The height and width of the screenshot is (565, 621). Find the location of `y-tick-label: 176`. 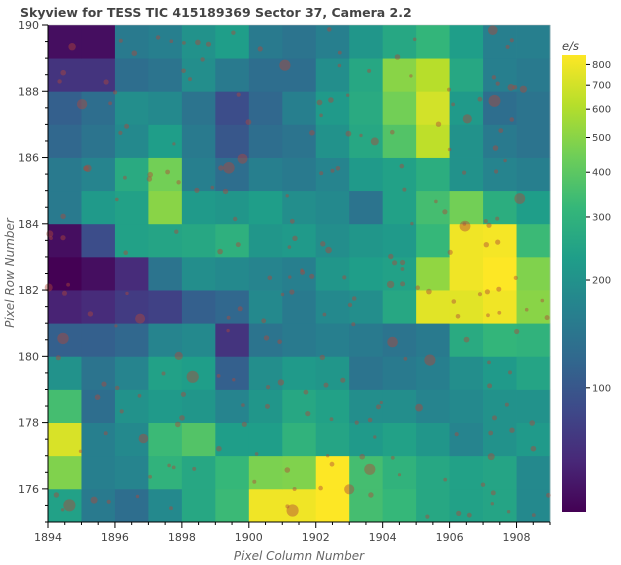

y-tick-label: 176 is located at coordinates (28, 489).